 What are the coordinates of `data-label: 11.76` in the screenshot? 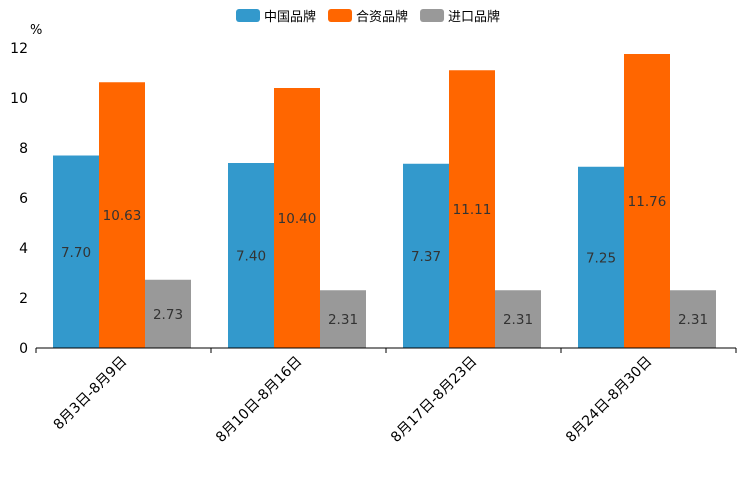 It's located at (647, 202).